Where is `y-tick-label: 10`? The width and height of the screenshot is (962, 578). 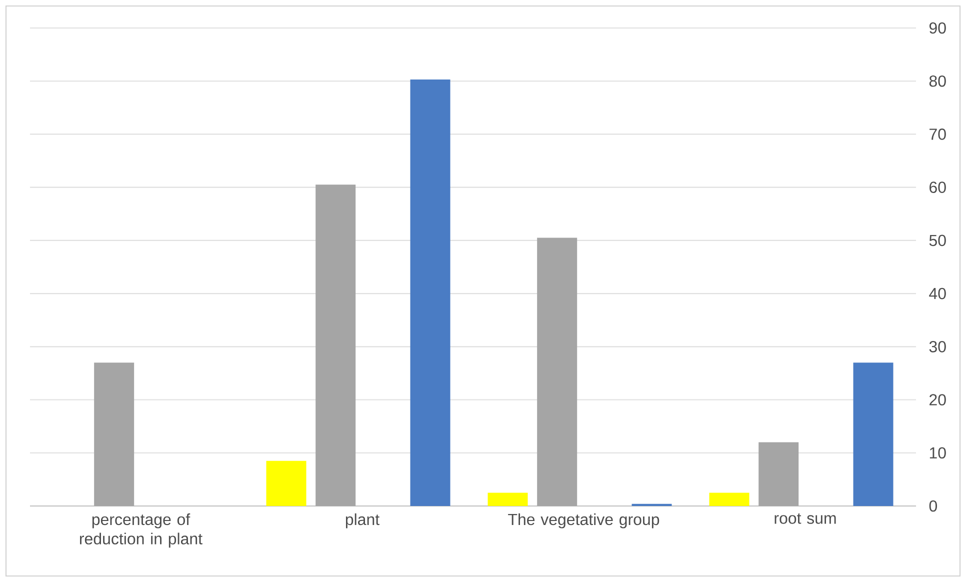
y-tick-label: 10 is located at coordinates (938, 453).